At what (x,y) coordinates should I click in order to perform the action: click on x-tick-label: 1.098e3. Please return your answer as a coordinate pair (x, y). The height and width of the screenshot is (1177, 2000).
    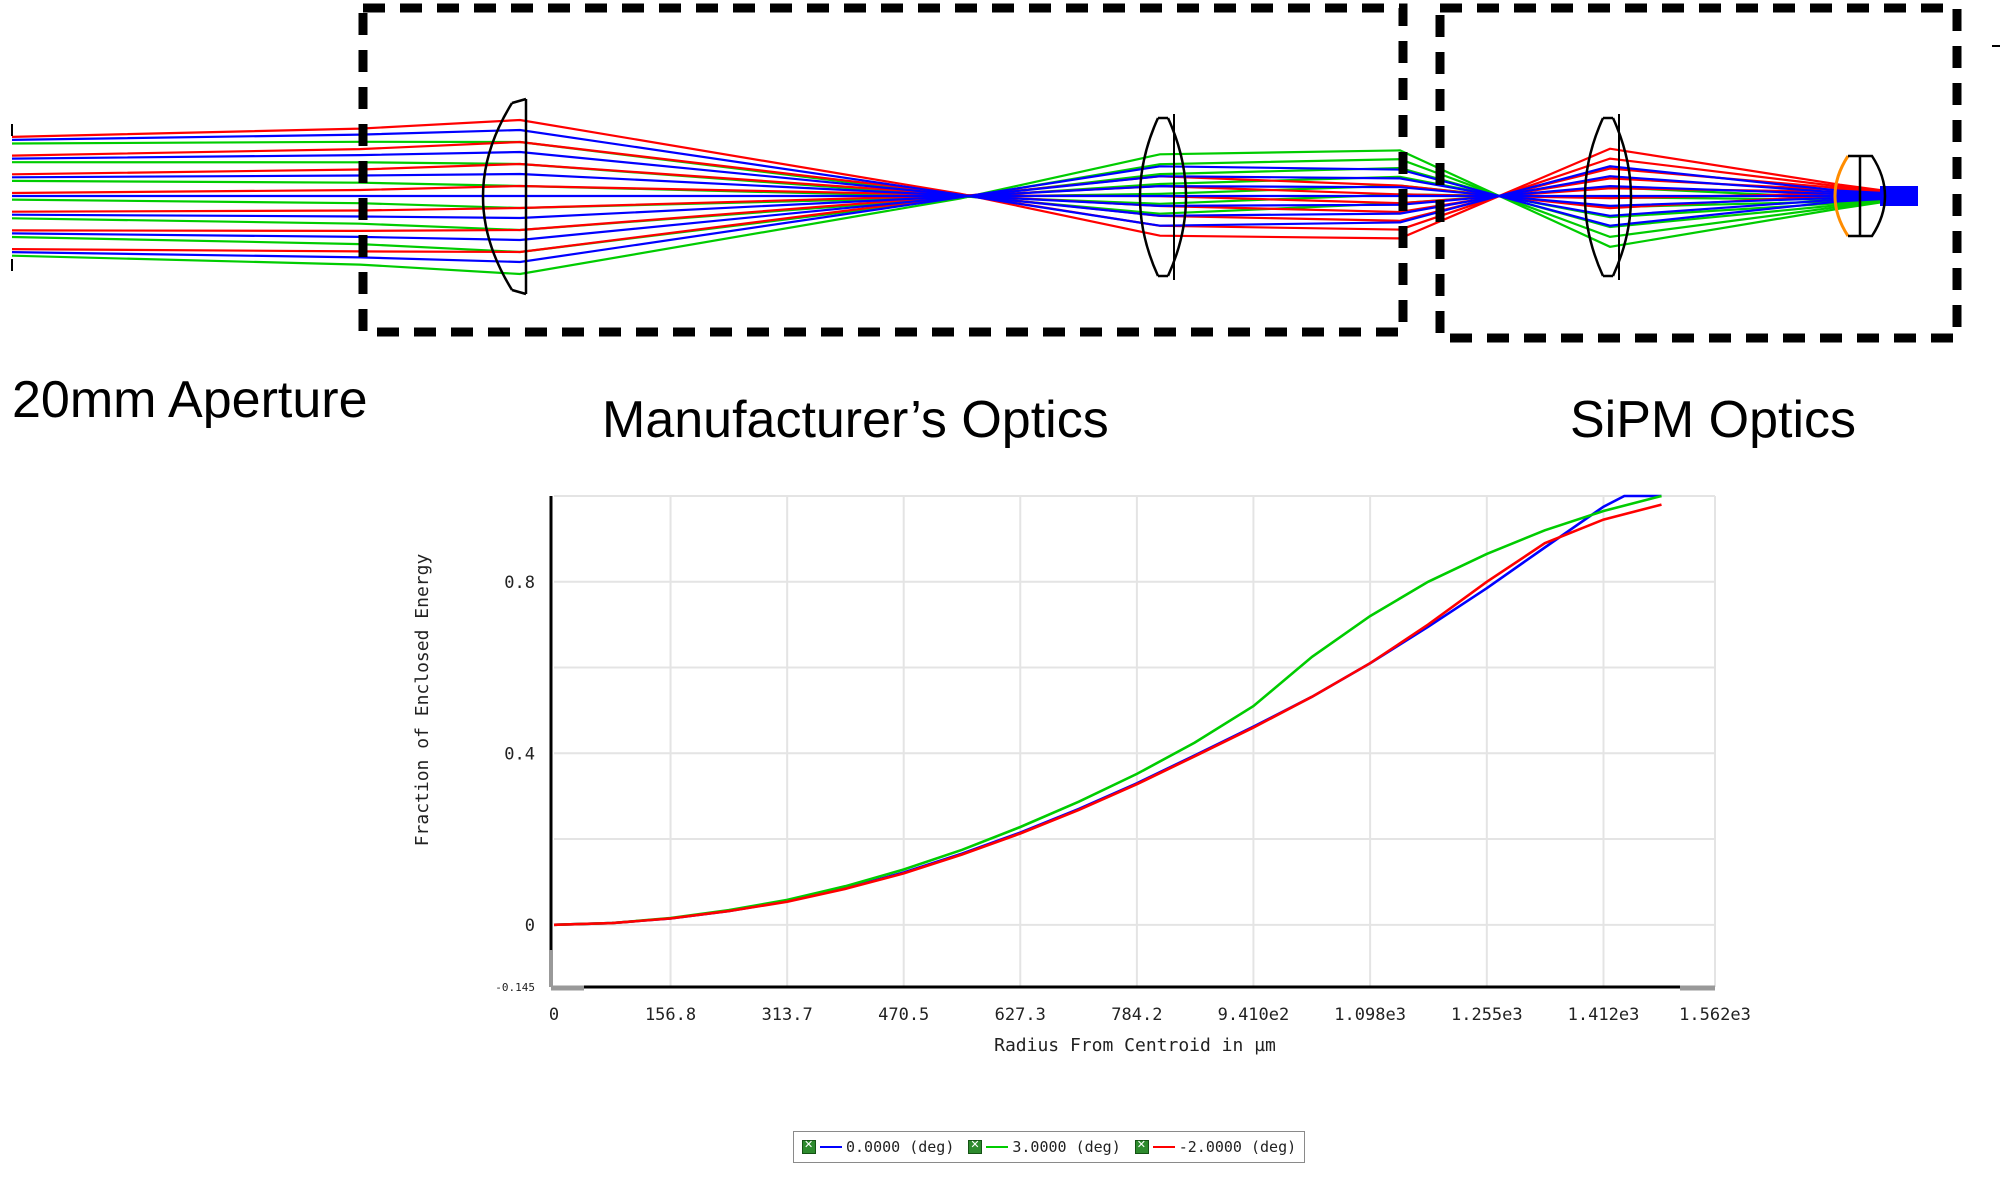
    Looking at the image, I should click on (1370, 1015).